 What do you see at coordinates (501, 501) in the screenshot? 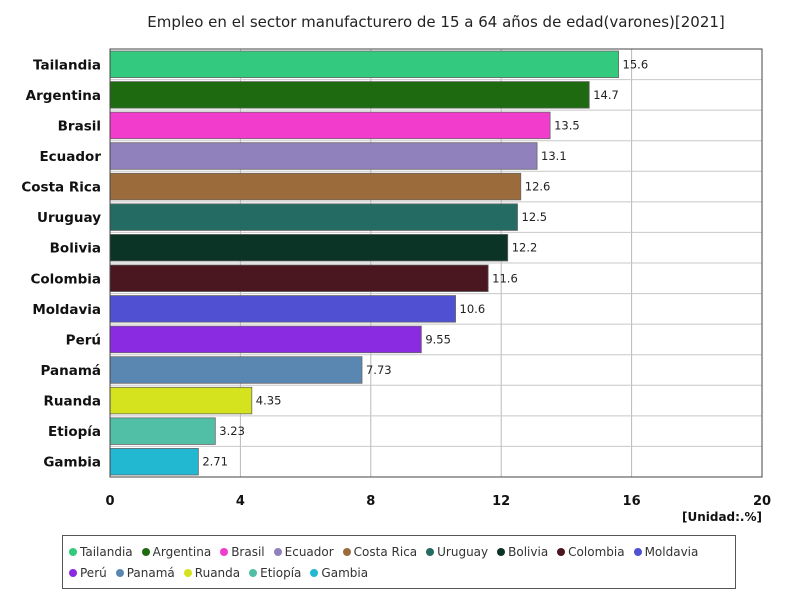
I see `x-tick-label: 12` at bounding box center [501, 501].